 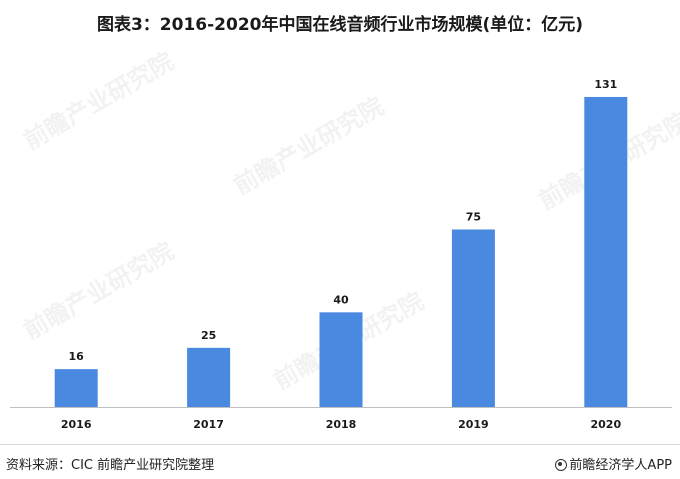 I want to click on bar-2018, so click(x=341, y=359).